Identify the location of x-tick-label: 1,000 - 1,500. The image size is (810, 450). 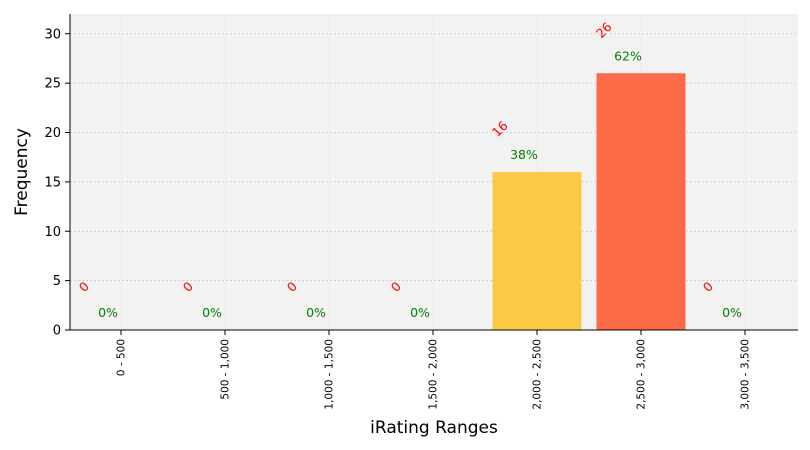
(330, 374).